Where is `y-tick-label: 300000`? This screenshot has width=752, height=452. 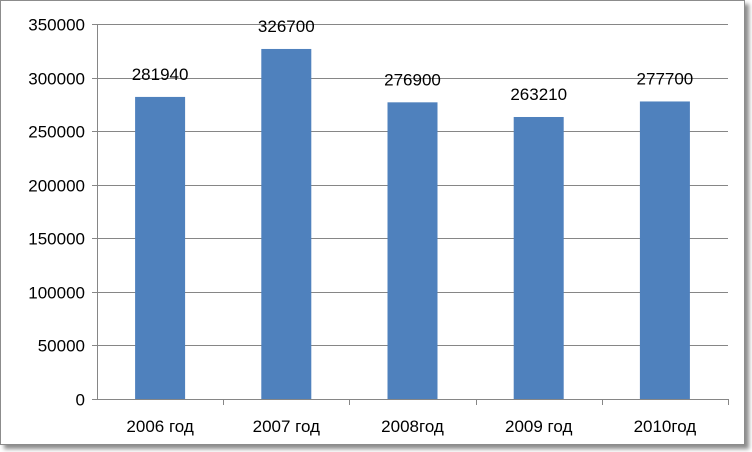
y-tick-label: 300000 is located at coordinates (56, 79).